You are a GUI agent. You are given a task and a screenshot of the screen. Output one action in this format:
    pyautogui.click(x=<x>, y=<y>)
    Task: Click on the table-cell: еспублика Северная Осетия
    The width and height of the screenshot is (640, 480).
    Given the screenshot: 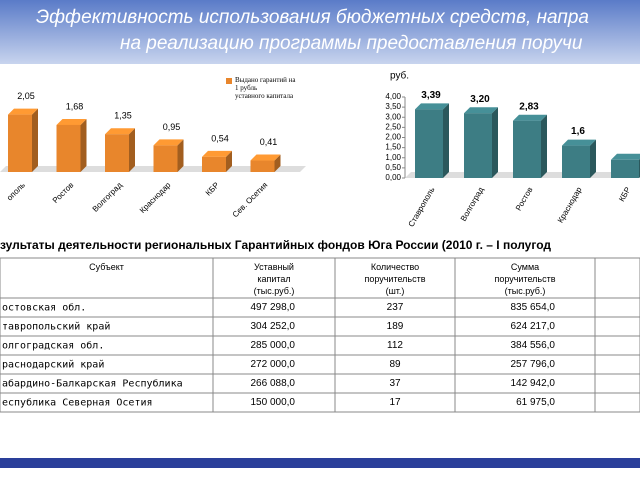 What is the action you would take?
    pyautogui.click(x=77, y=403)
    